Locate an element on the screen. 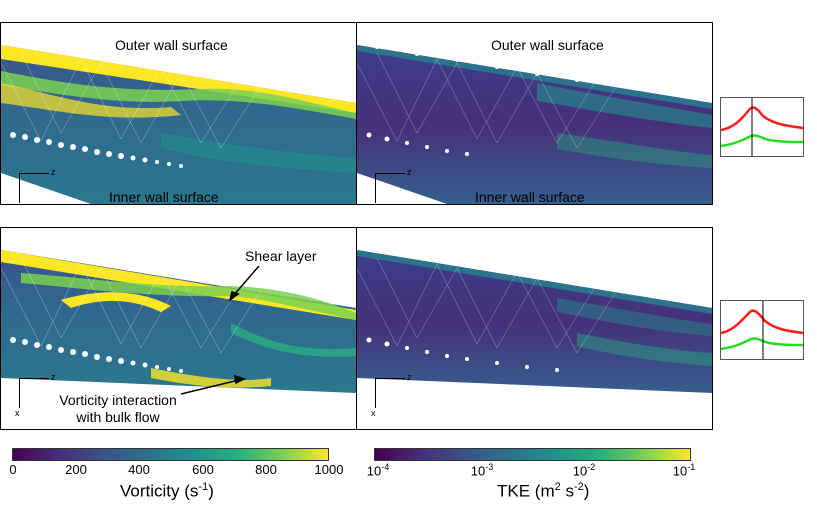 The width and height of the screenshot is (817, 512). vorticity-colorbar-title: Vorticity (s-1) is located at coordinates (167, 491).